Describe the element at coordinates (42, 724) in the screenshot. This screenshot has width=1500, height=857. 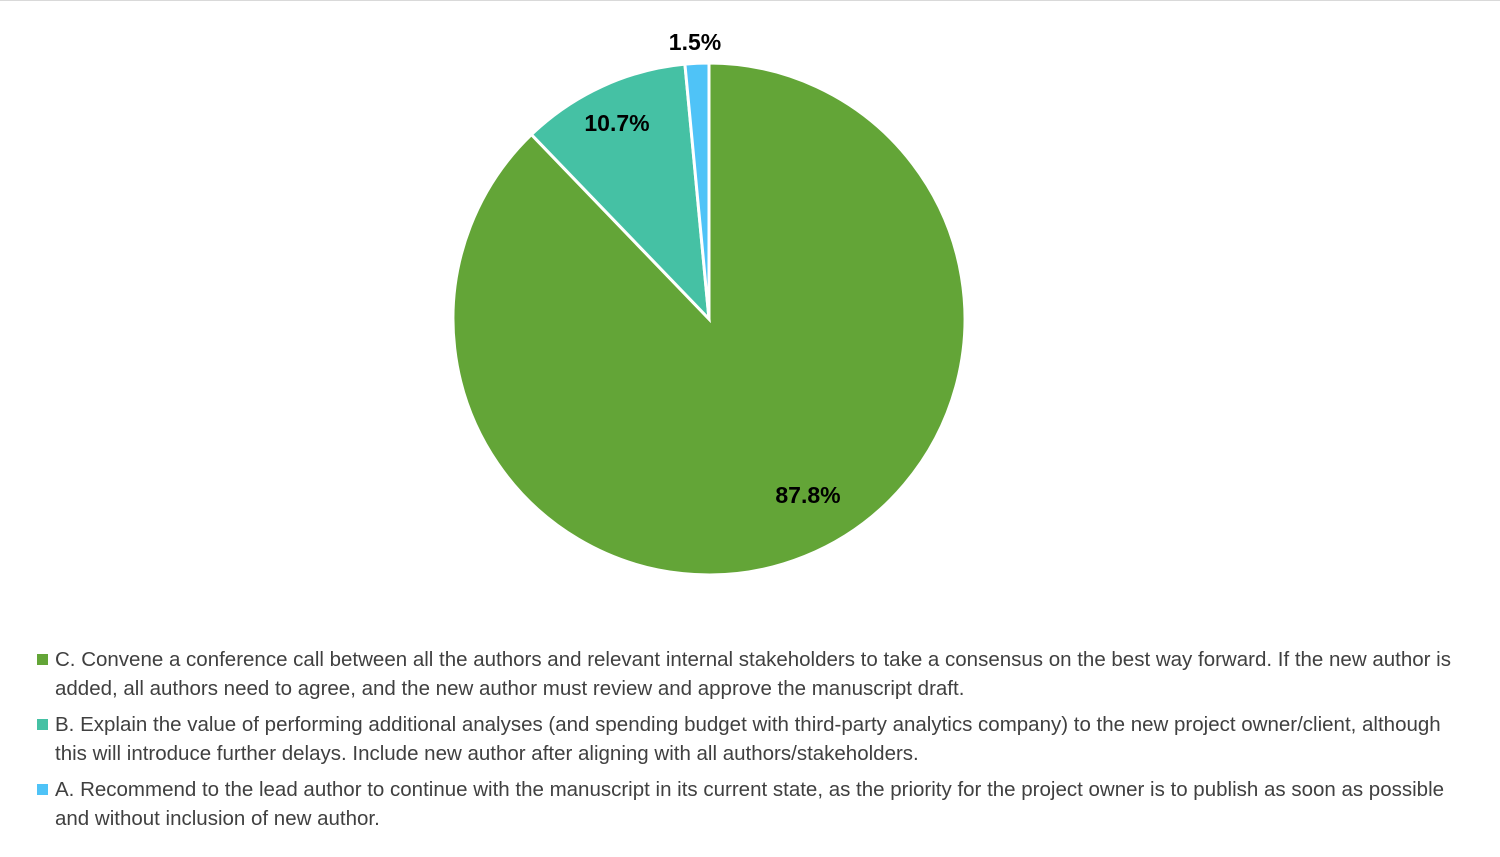
I see `legend-swatch-b` at that location.